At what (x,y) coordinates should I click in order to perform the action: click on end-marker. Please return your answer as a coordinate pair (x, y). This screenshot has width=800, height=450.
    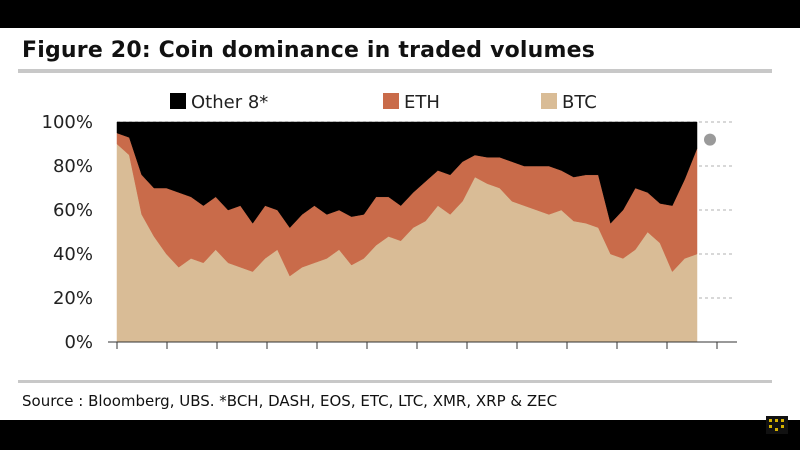
    Looking at the image, I should click on (710, 139).